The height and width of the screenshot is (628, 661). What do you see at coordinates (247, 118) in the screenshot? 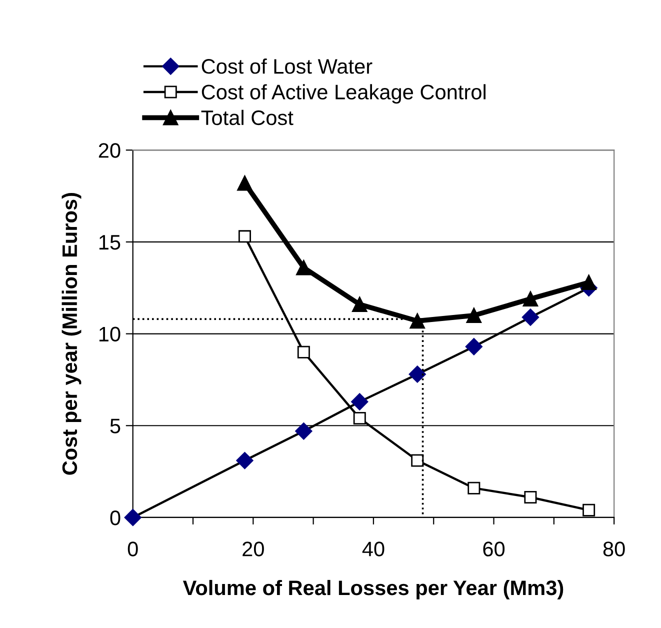
I see `legend-label: Total Cost` at bounding box center [247, 118].